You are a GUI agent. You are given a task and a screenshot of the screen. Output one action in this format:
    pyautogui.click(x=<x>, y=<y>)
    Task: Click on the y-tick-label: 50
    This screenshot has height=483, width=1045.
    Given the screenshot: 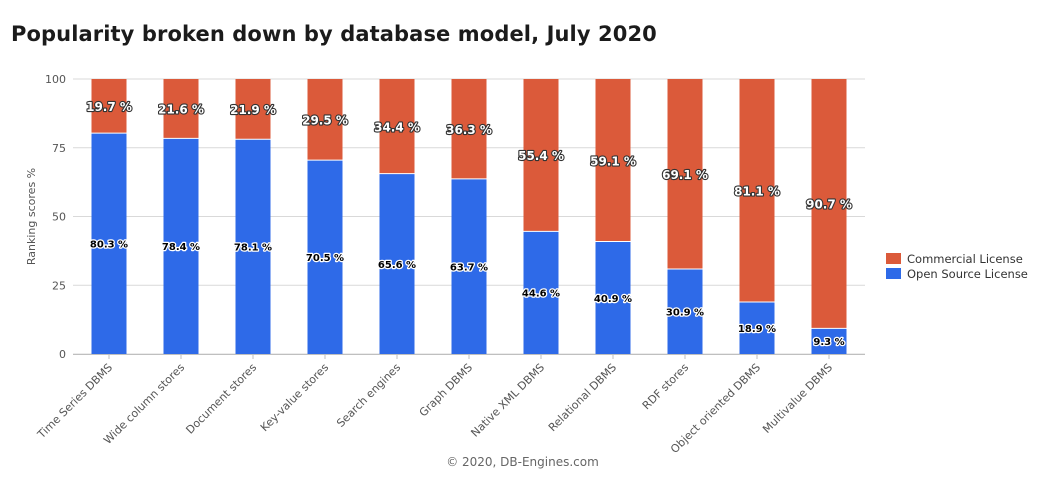 What is the action you would take?
    pyautogui.click(x=59, y=217)
    